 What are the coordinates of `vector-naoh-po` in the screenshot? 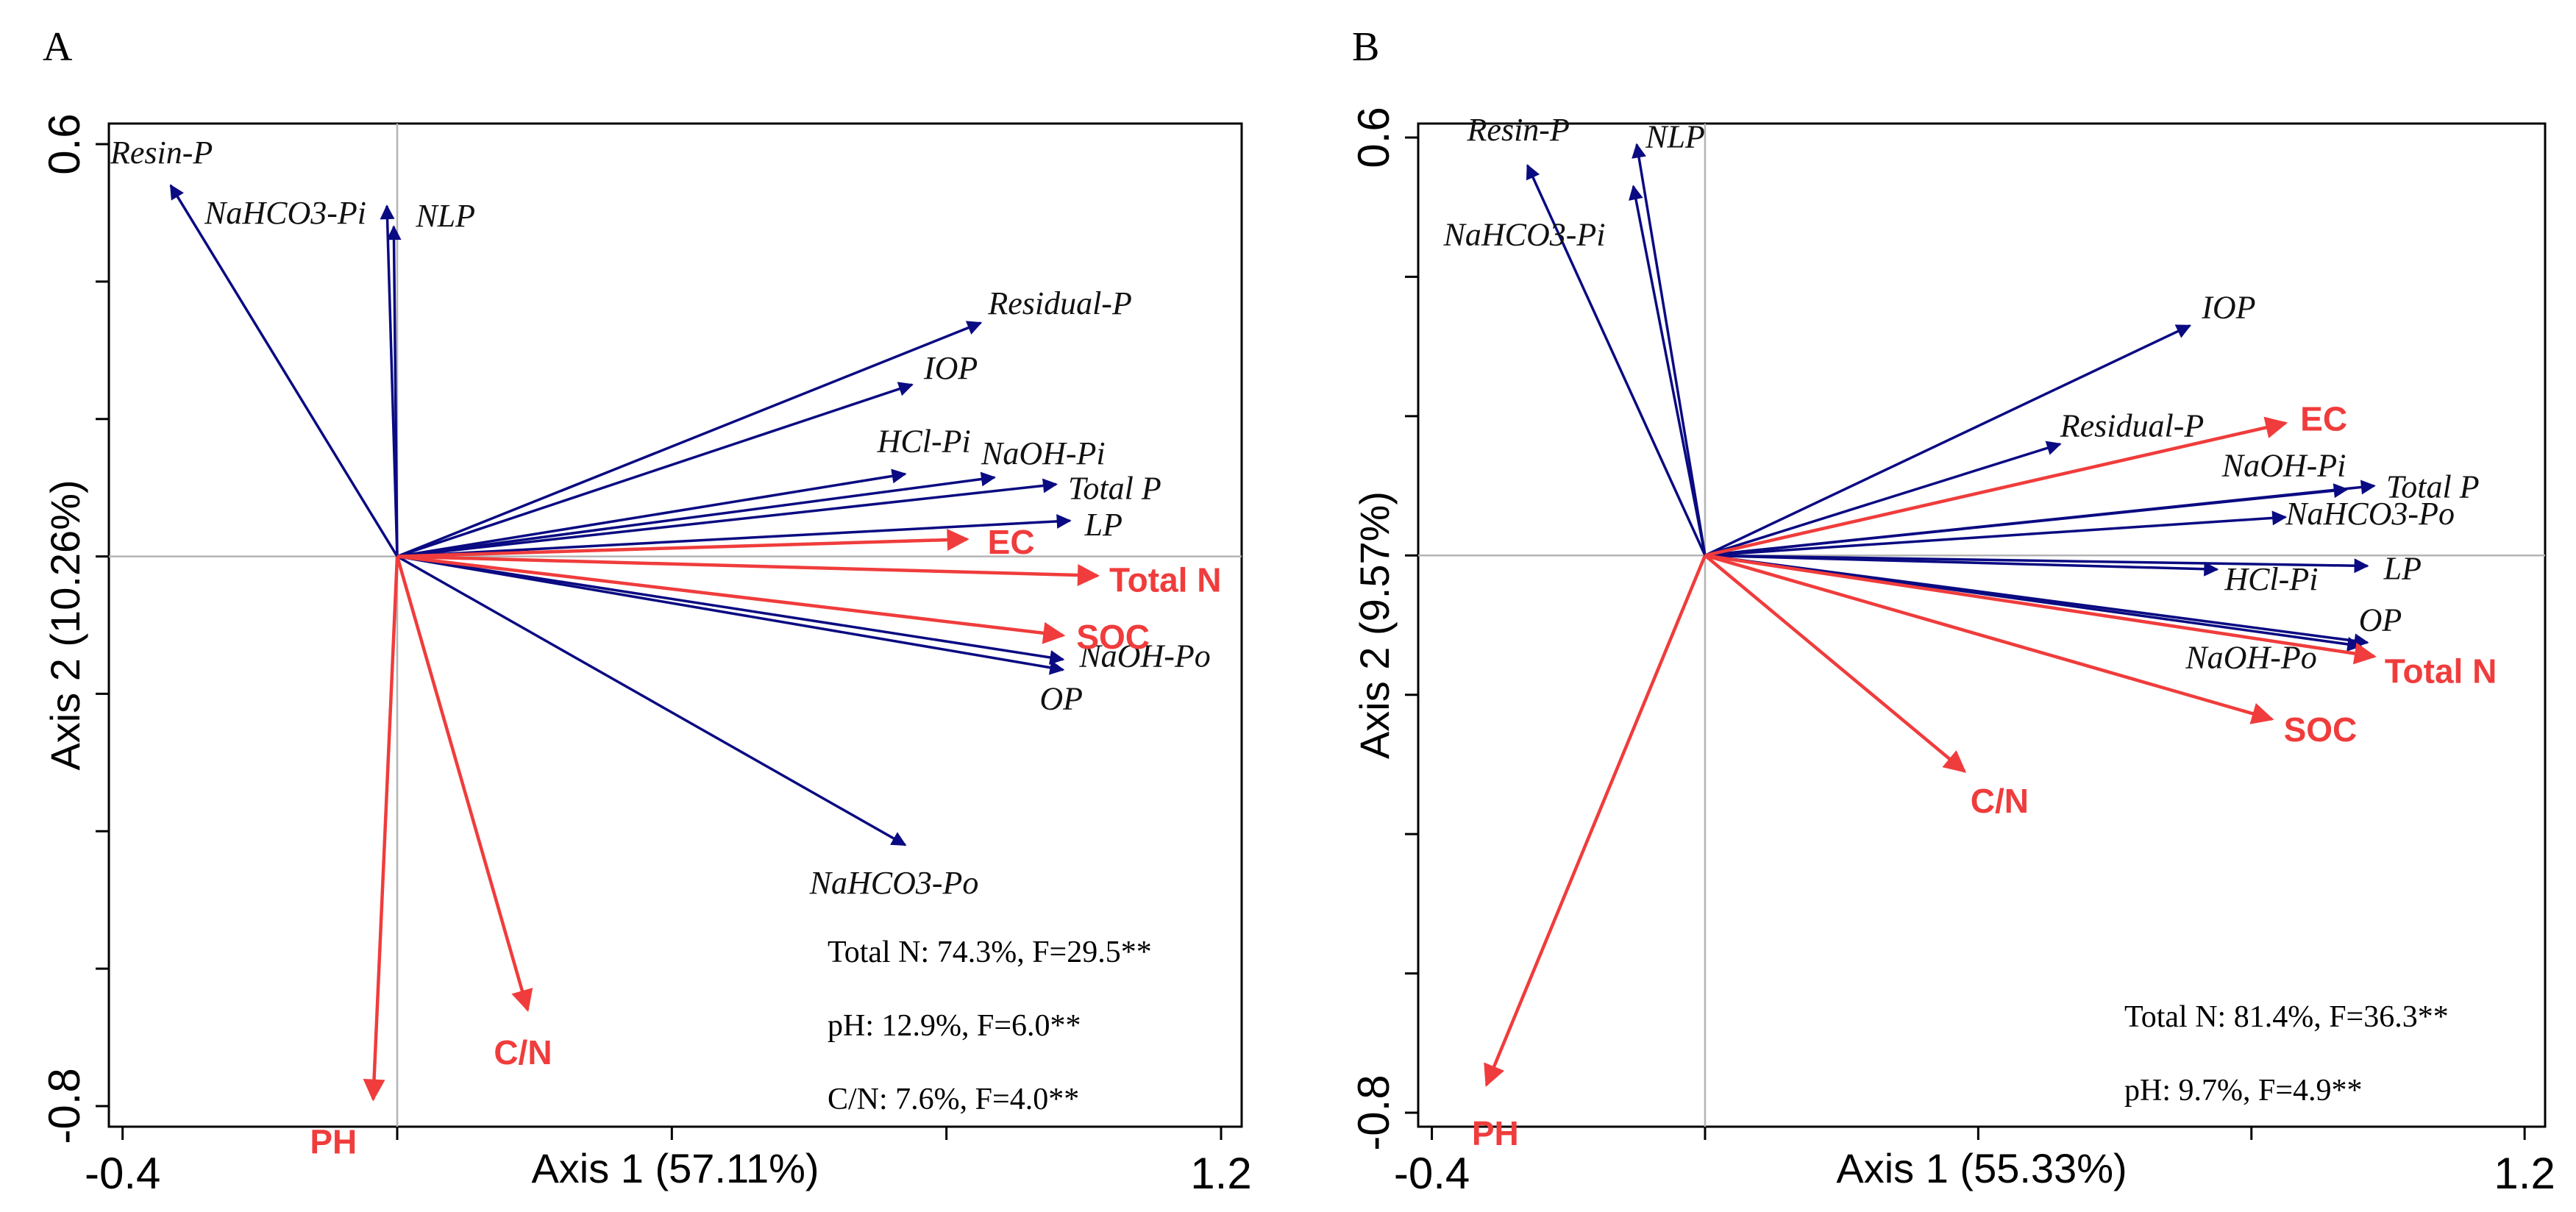 It's located at (730, 610).